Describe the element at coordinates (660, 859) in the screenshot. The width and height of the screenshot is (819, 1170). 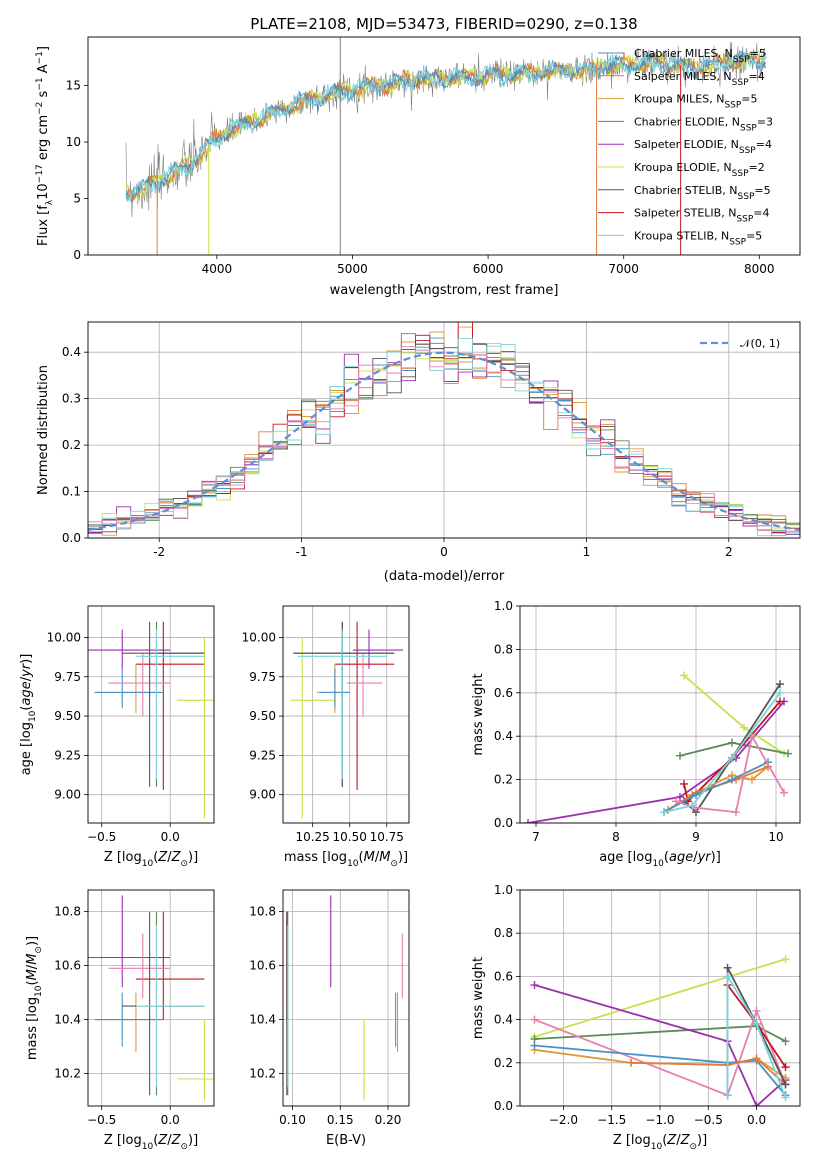
I see `massweight_vs_age-x-label: age [log10(age/yr)]` at that location.